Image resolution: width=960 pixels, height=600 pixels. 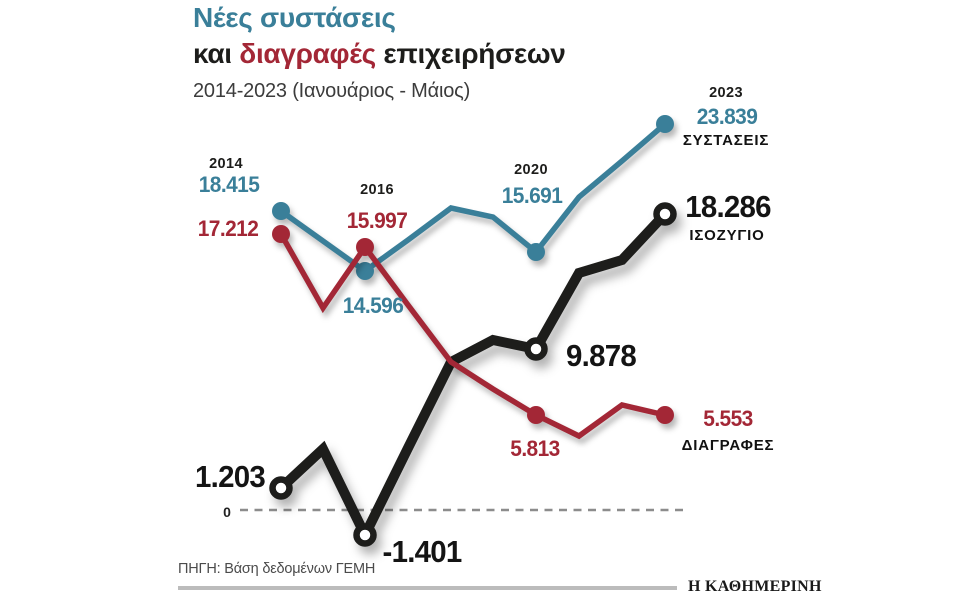 I want to click on dot-isozygio-2016, so click(x=365, y=535).